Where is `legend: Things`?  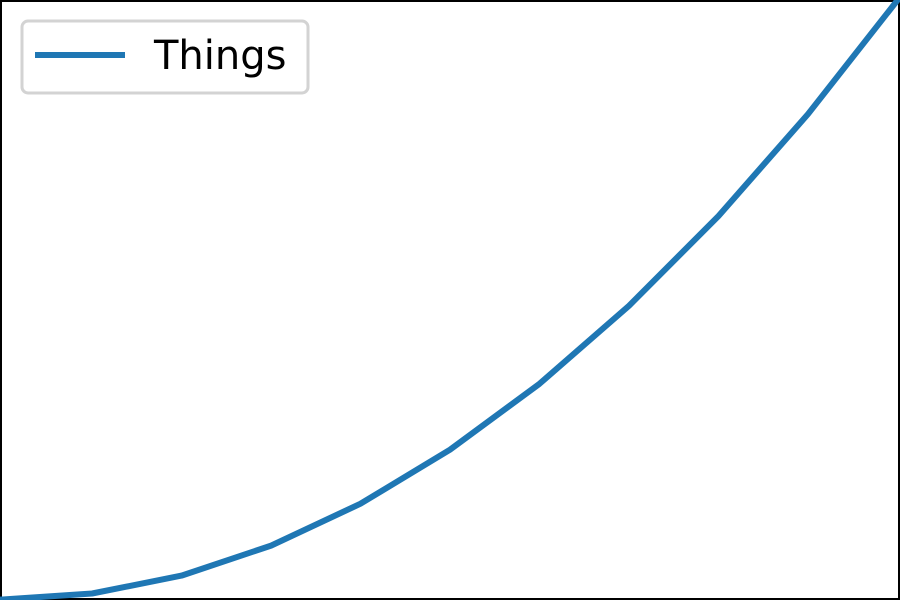 legend: Things is located at coordinates (165, 57).